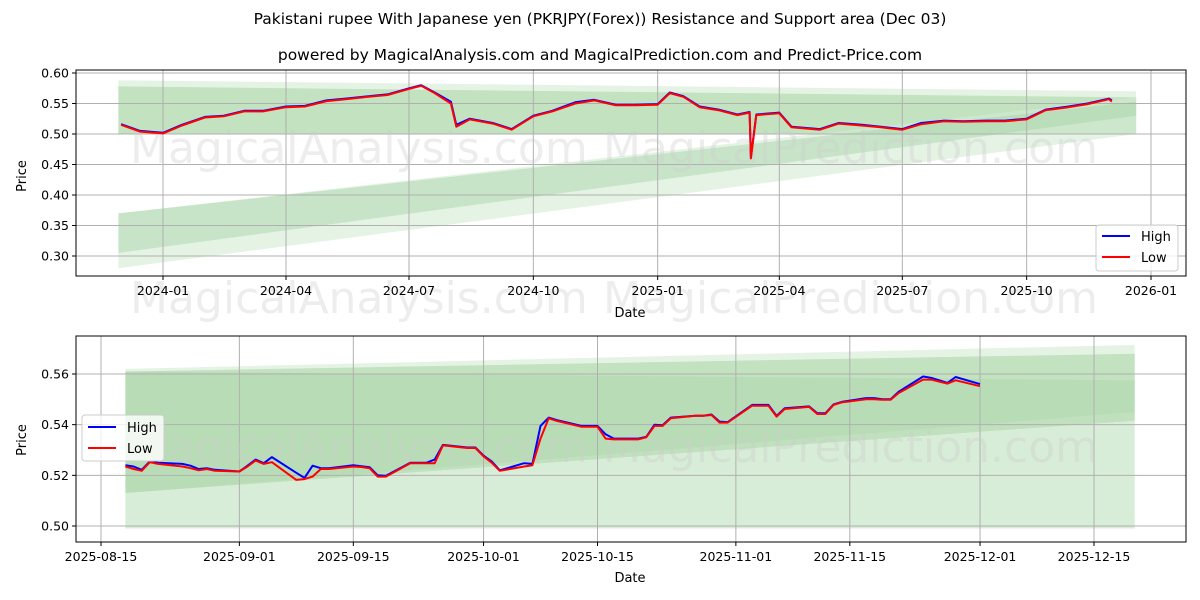 The height and width of the screenshot is (600, 1200). What do you see at coordinates (58, 450) in the screenshot?
I see `bottom-y-axis: 0.50 0.52 0.54 0.56` at bounding box center [58, 450].